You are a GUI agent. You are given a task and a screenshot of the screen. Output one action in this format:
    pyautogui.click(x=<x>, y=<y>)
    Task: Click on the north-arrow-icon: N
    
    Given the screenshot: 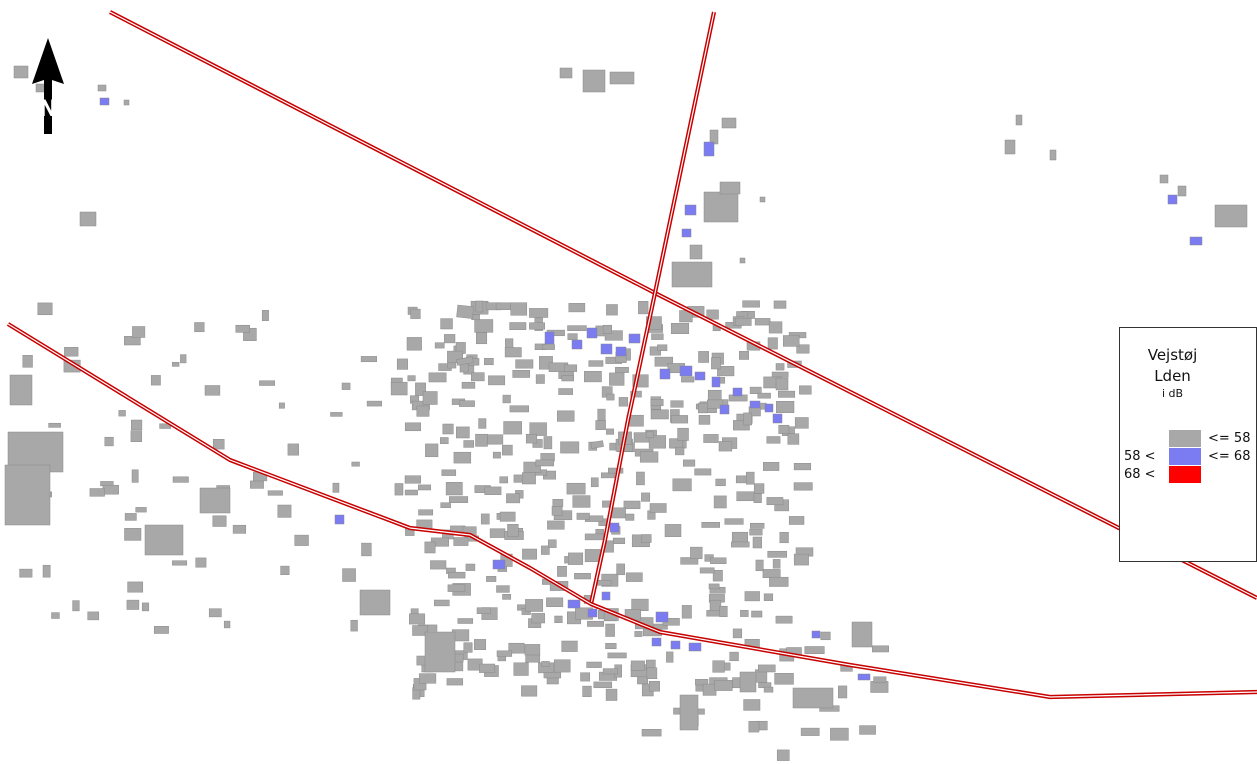 What is the action you would take?
    pyautogui.click(x=48, y=86)
    